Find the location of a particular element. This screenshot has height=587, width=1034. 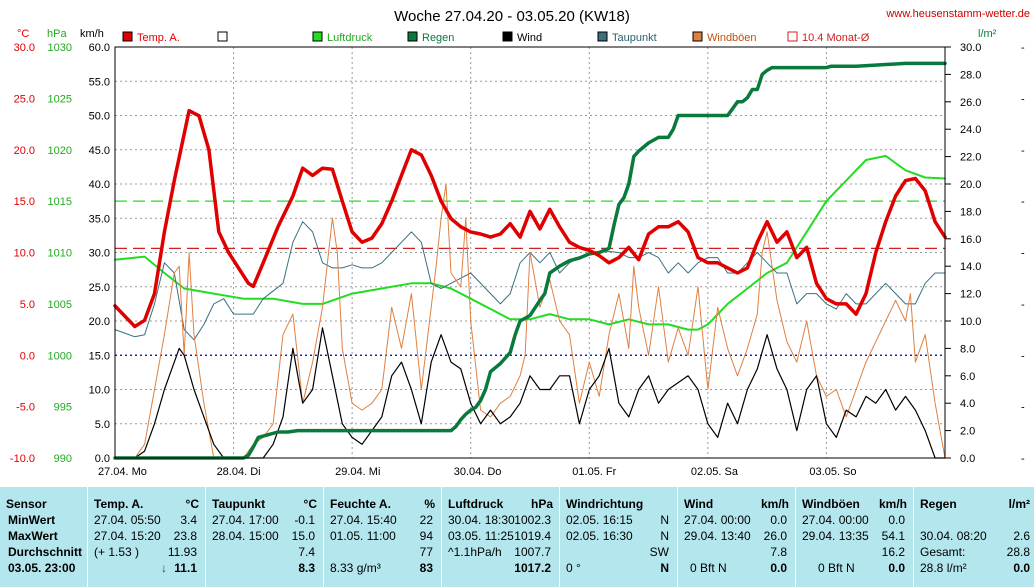

hum-min-value: 22 is located at coordinates (426, 520).